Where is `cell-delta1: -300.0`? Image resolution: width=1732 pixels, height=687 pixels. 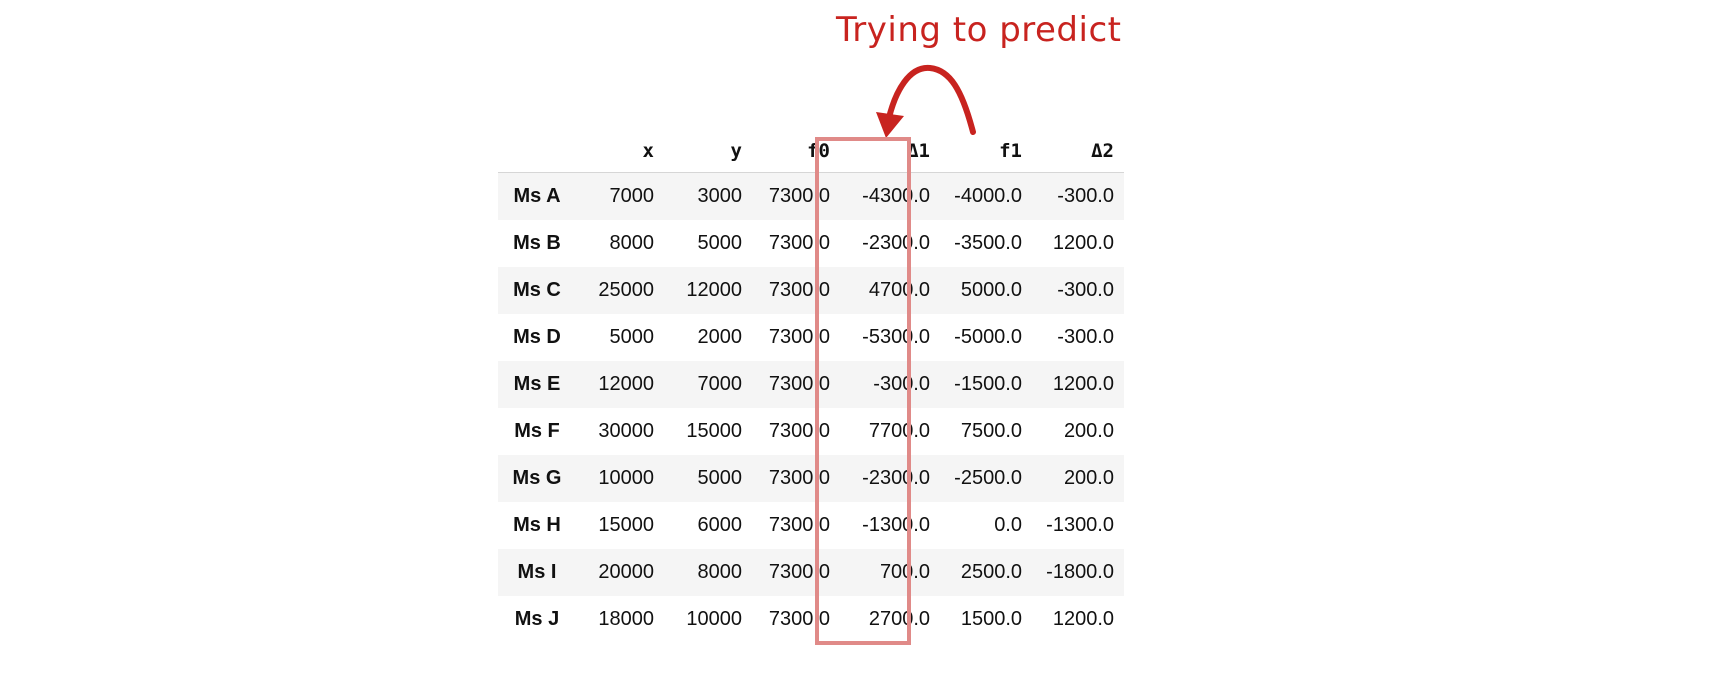
cell-delta1: -300.0 is located at coordinates (901, 384).